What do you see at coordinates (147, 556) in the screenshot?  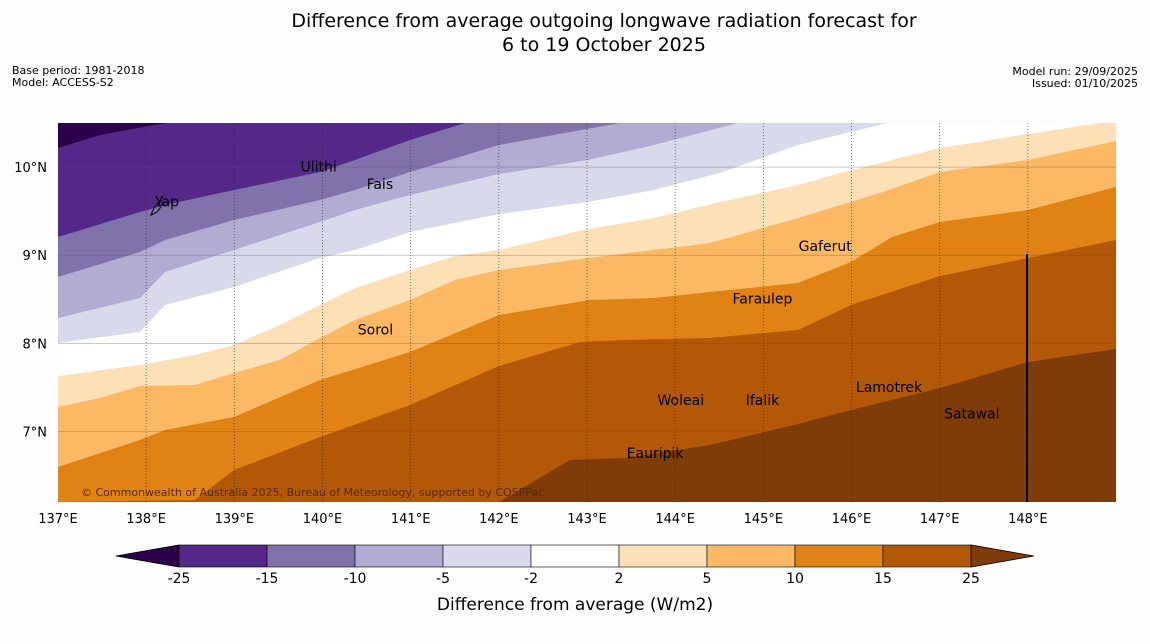 I see `colorbar-extend-low` at bounding box center [147, 556].